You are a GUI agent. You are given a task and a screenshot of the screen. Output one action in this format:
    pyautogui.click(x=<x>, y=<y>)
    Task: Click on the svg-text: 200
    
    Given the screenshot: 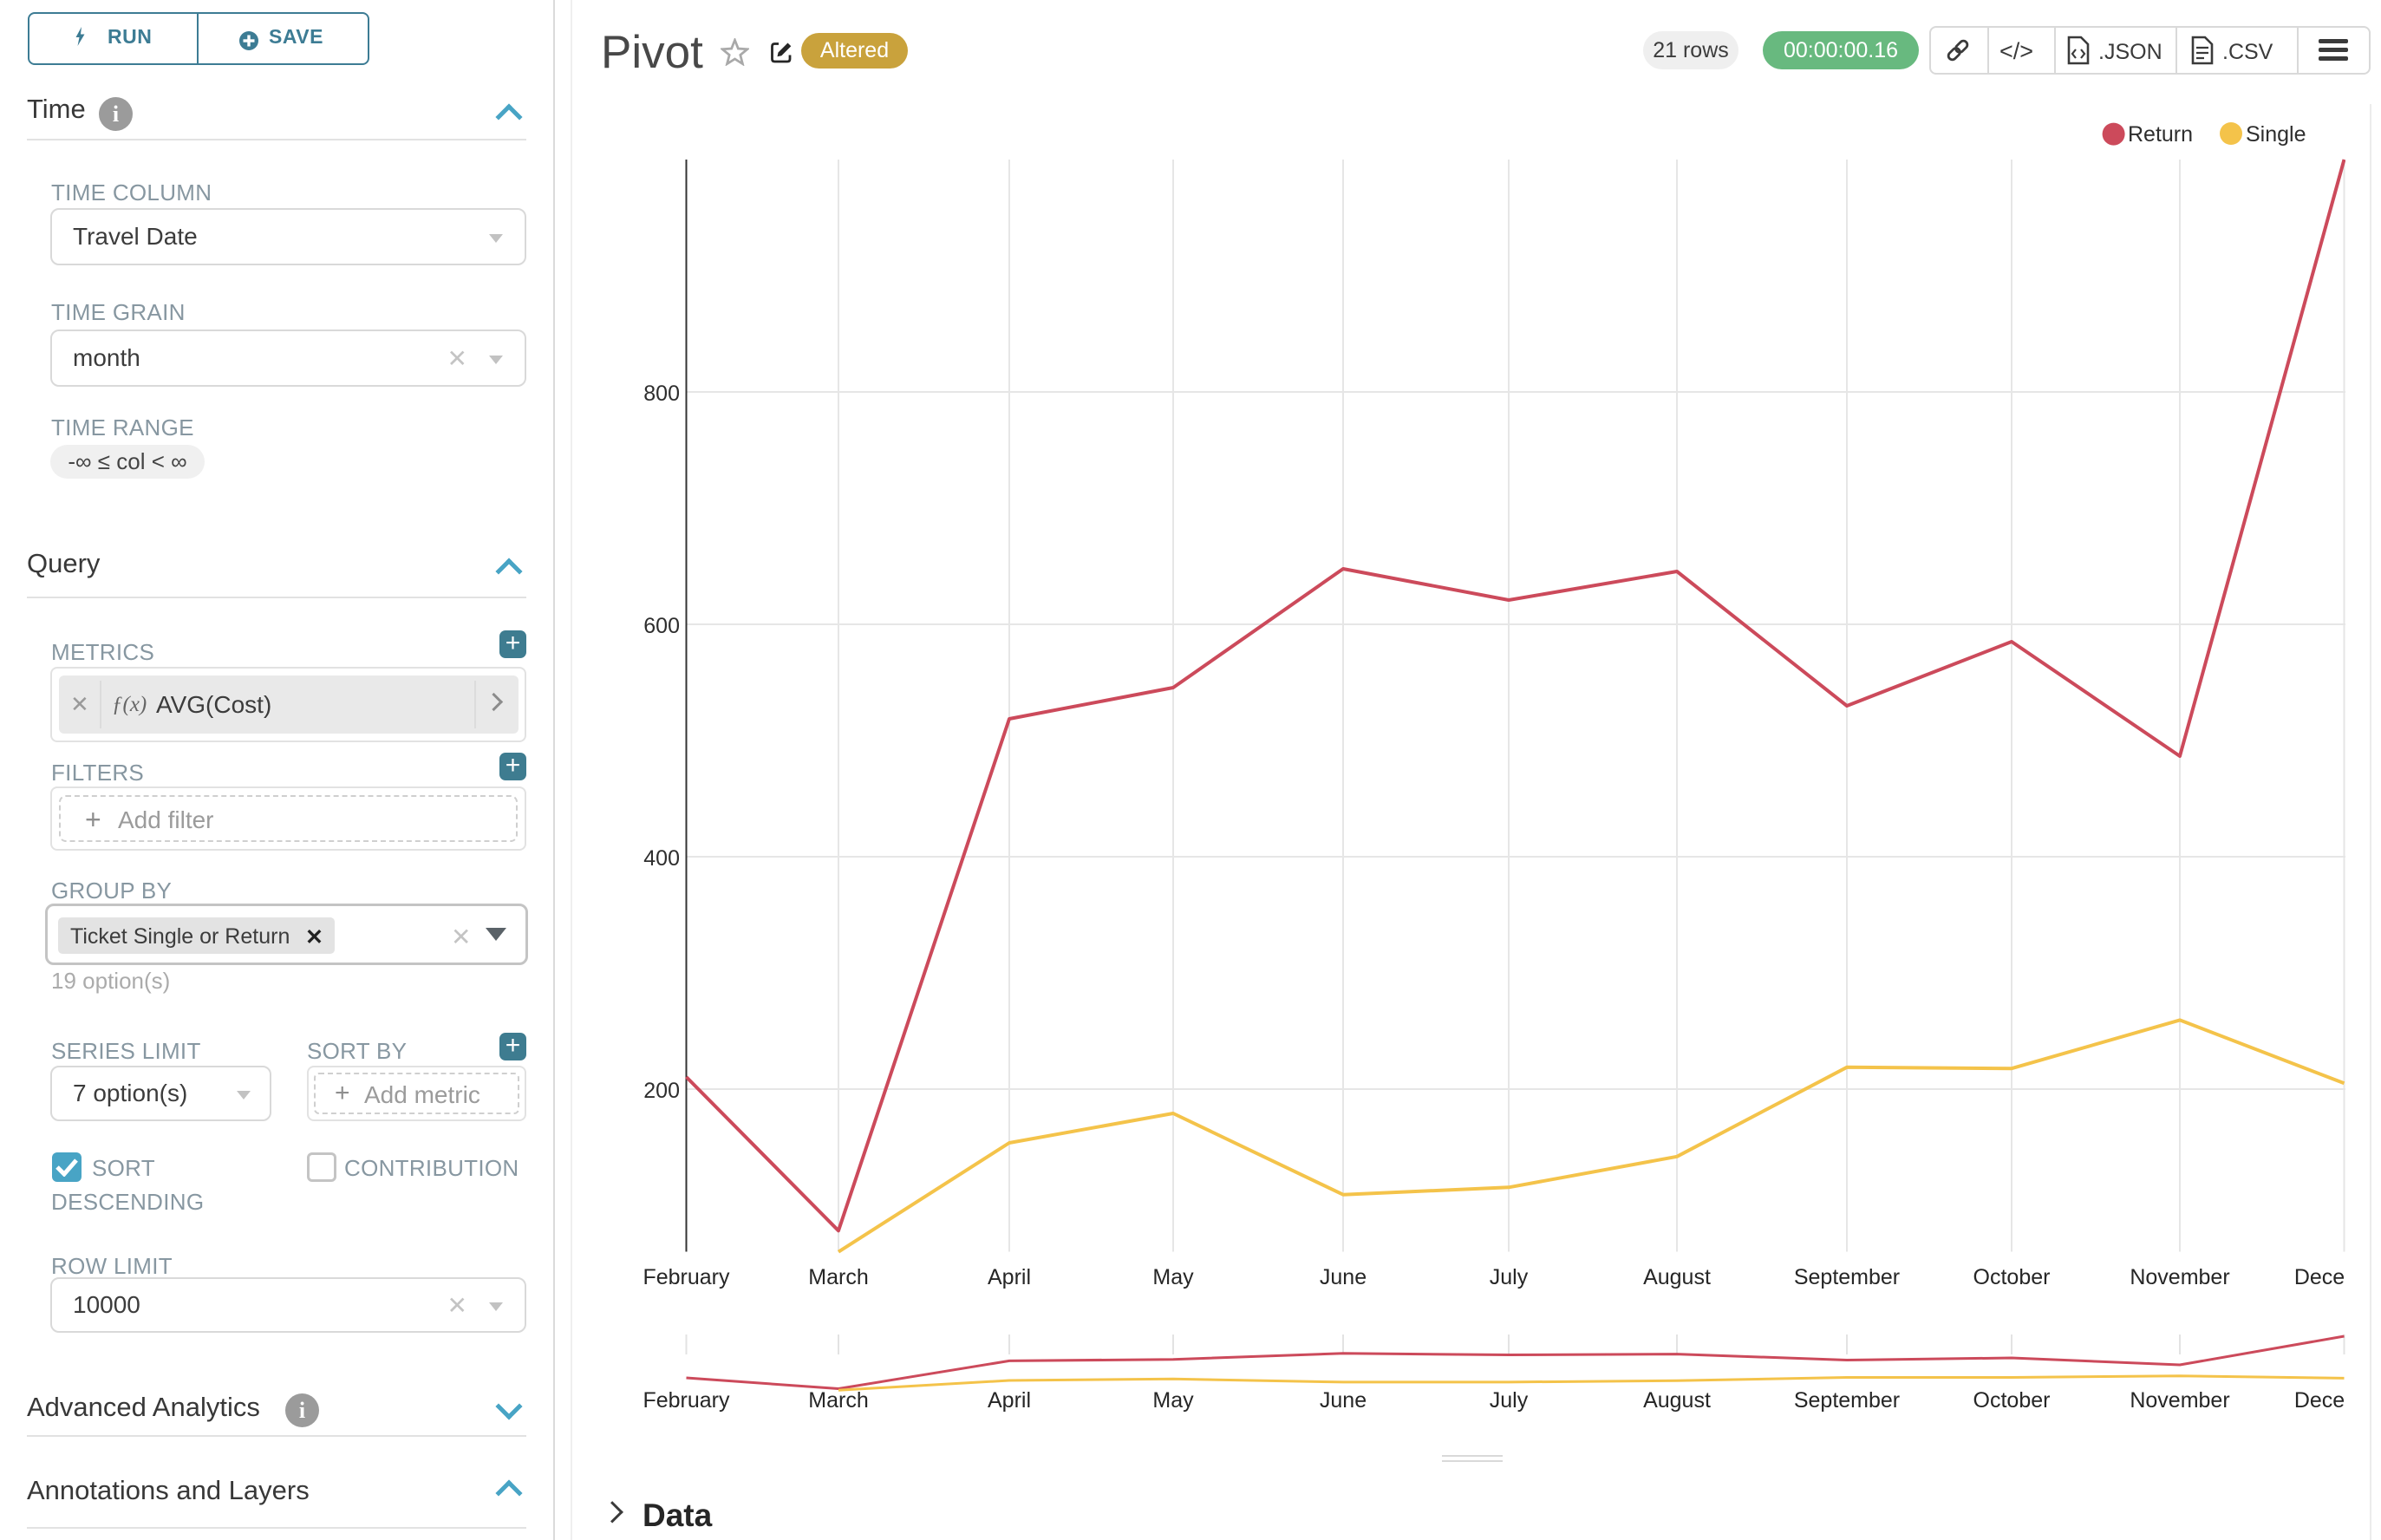 What is the action you would take?
    pyautogui.click(x=662, y=1091)
    